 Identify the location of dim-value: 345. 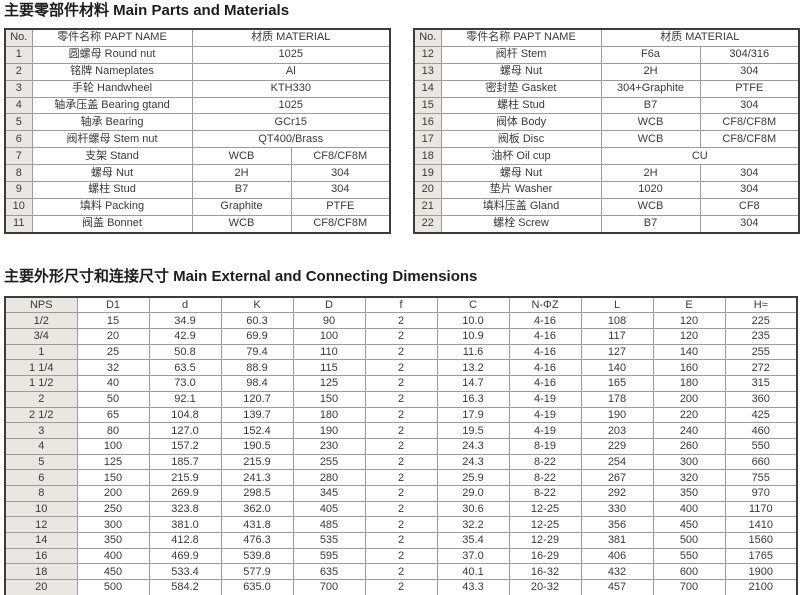
(329, 493).